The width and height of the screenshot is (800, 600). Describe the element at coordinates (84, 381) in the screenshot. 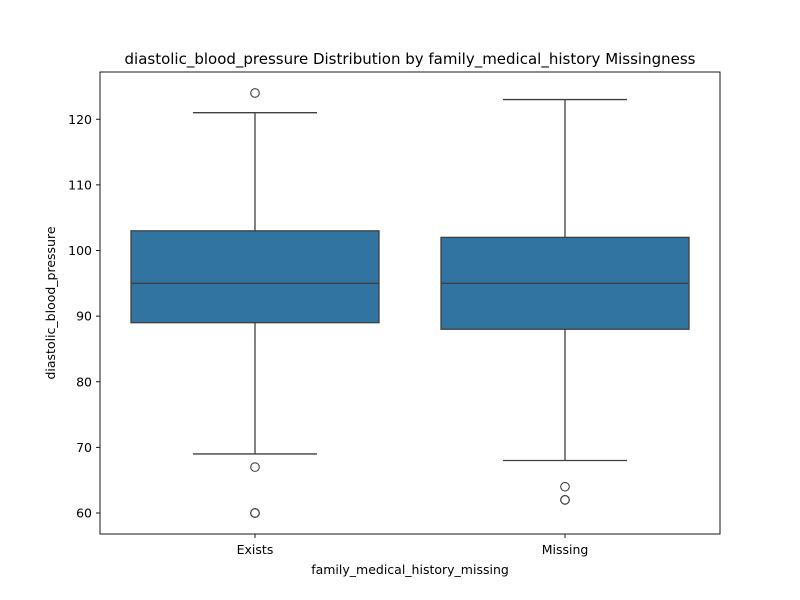

I see `y-tick-label: 80` at that location.